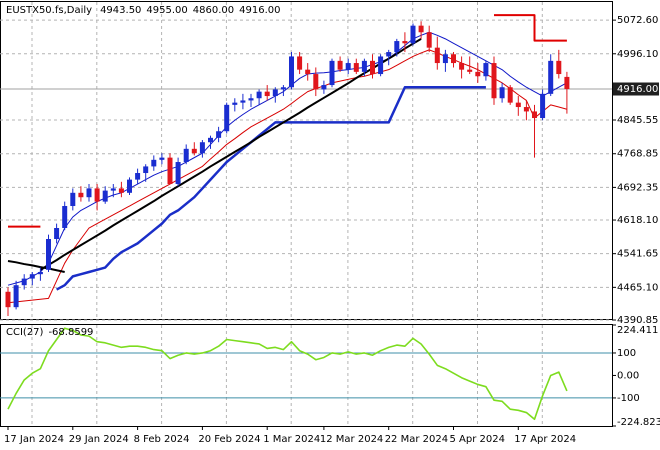 Image resolution: width=660 pixels, height=450 pixels. What do you see at coordinates (637, 187) in the screenshot?
I see `y-tick-label: 4692.35` at bounding box center [637, 187].